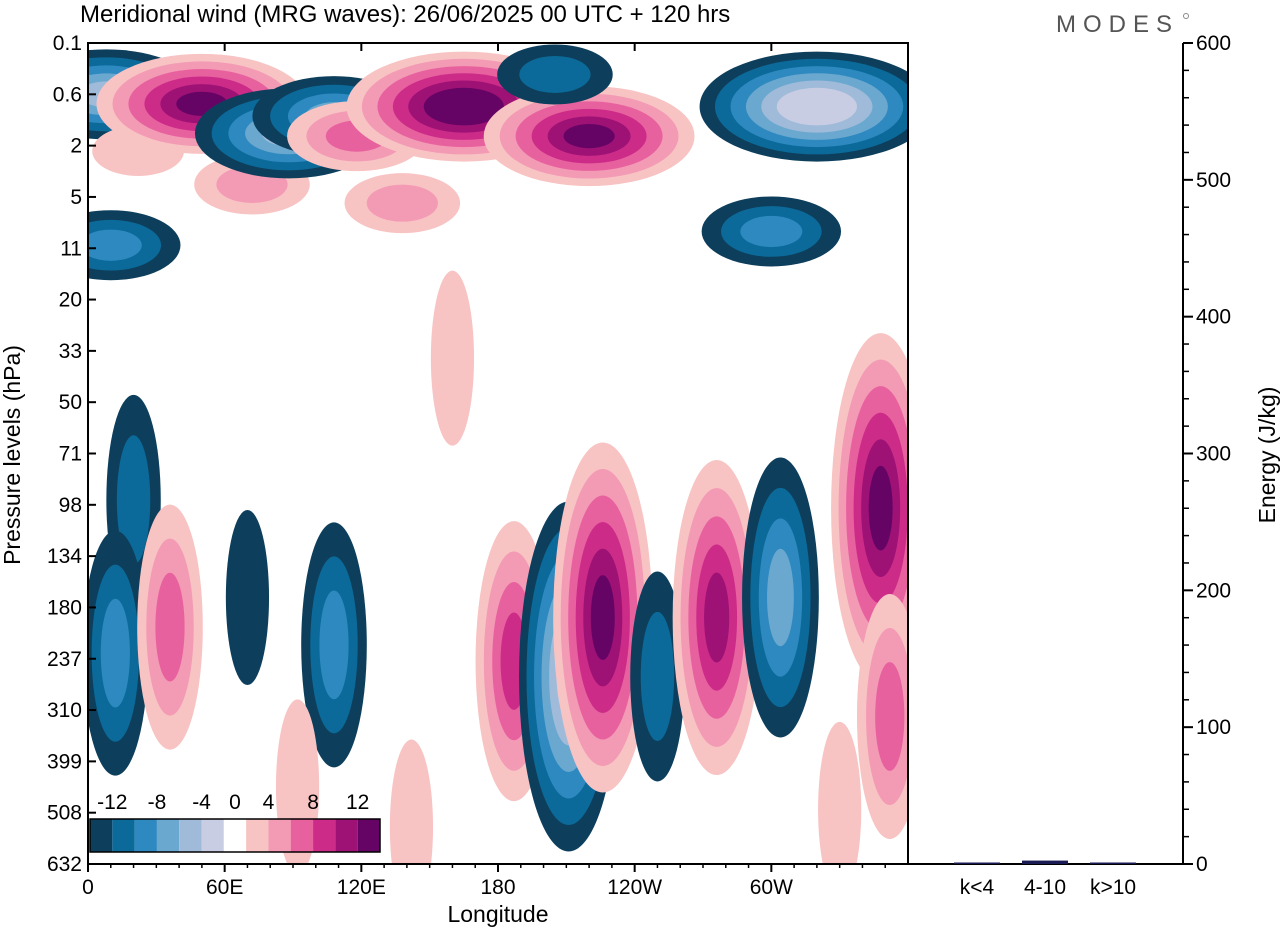  Describe the element at coordinates (269, 802) in the screenshot. I see `colorbar-label: 4` at that location.